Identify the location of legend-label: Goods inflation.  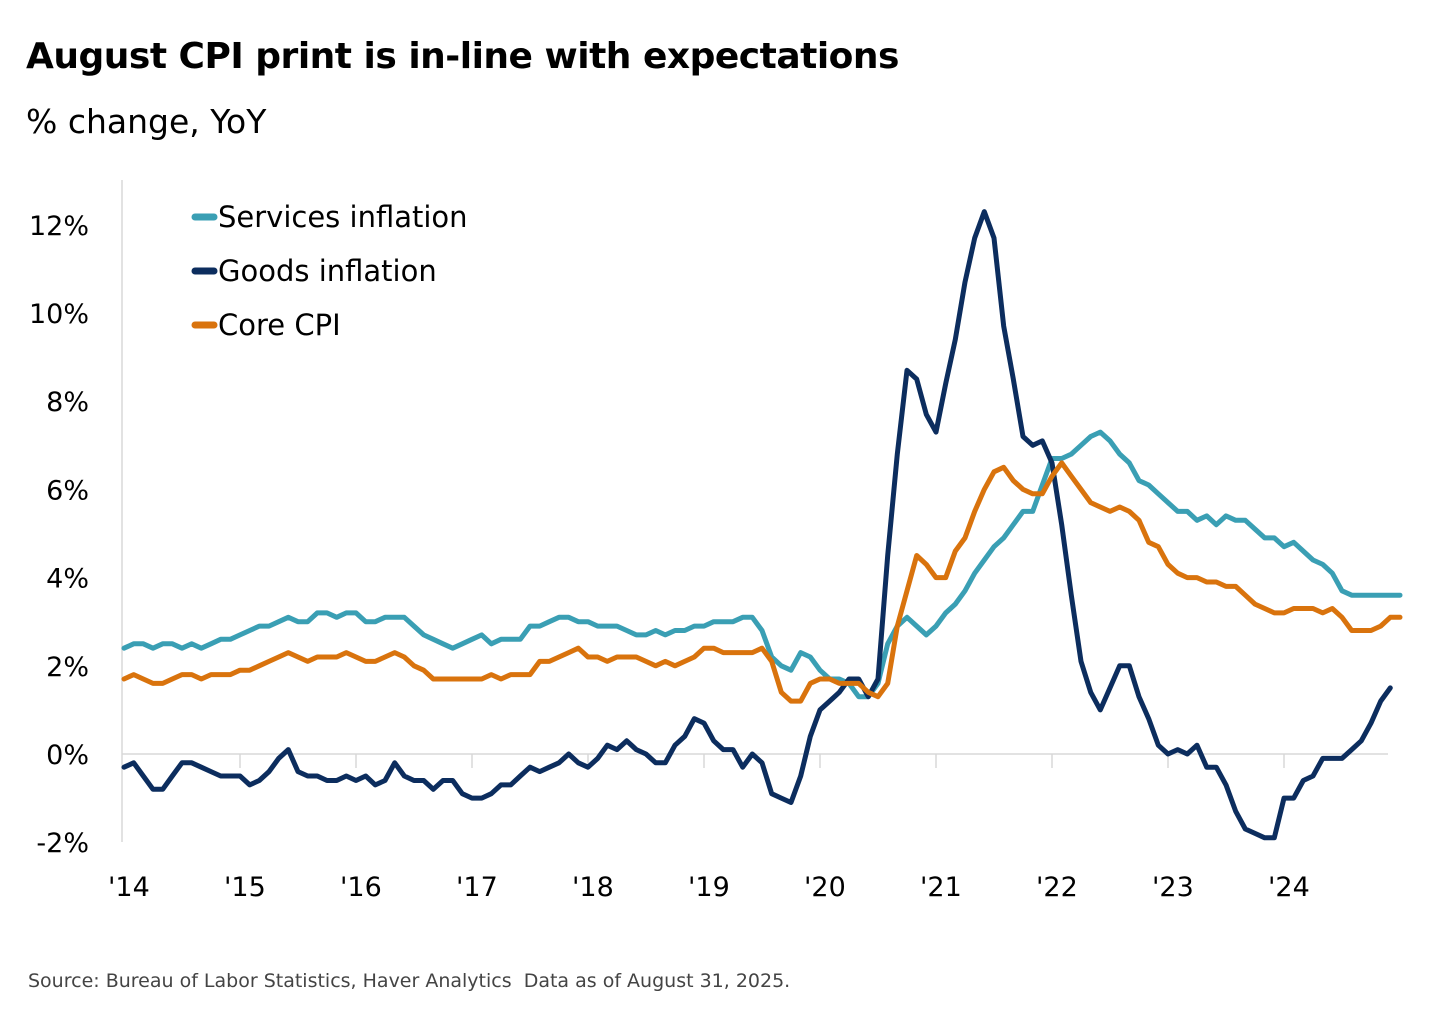
(327, 271).